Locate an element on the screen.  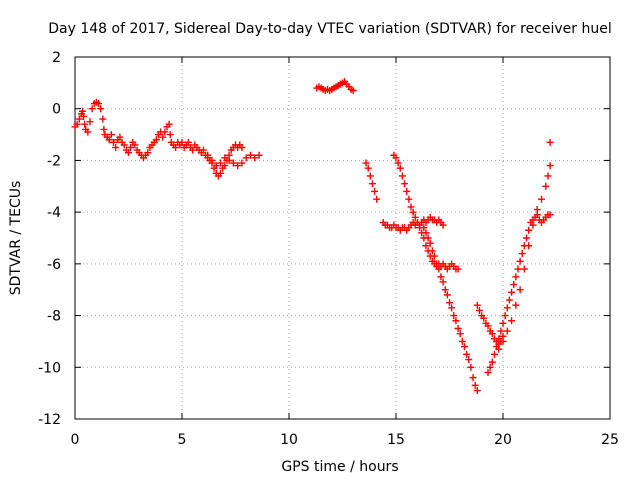
x-tick-label: 10 is located at coordinates (289, 440).